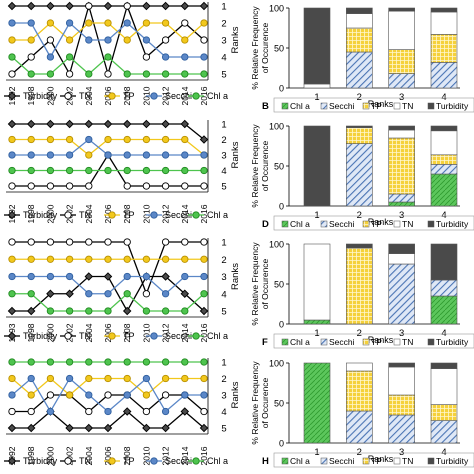 Image resolution: width=474 pixels, height=474 pixels. Describe the element at coordinates (265, 224) in the screenshot. I see `panel-letter: D` at that location.